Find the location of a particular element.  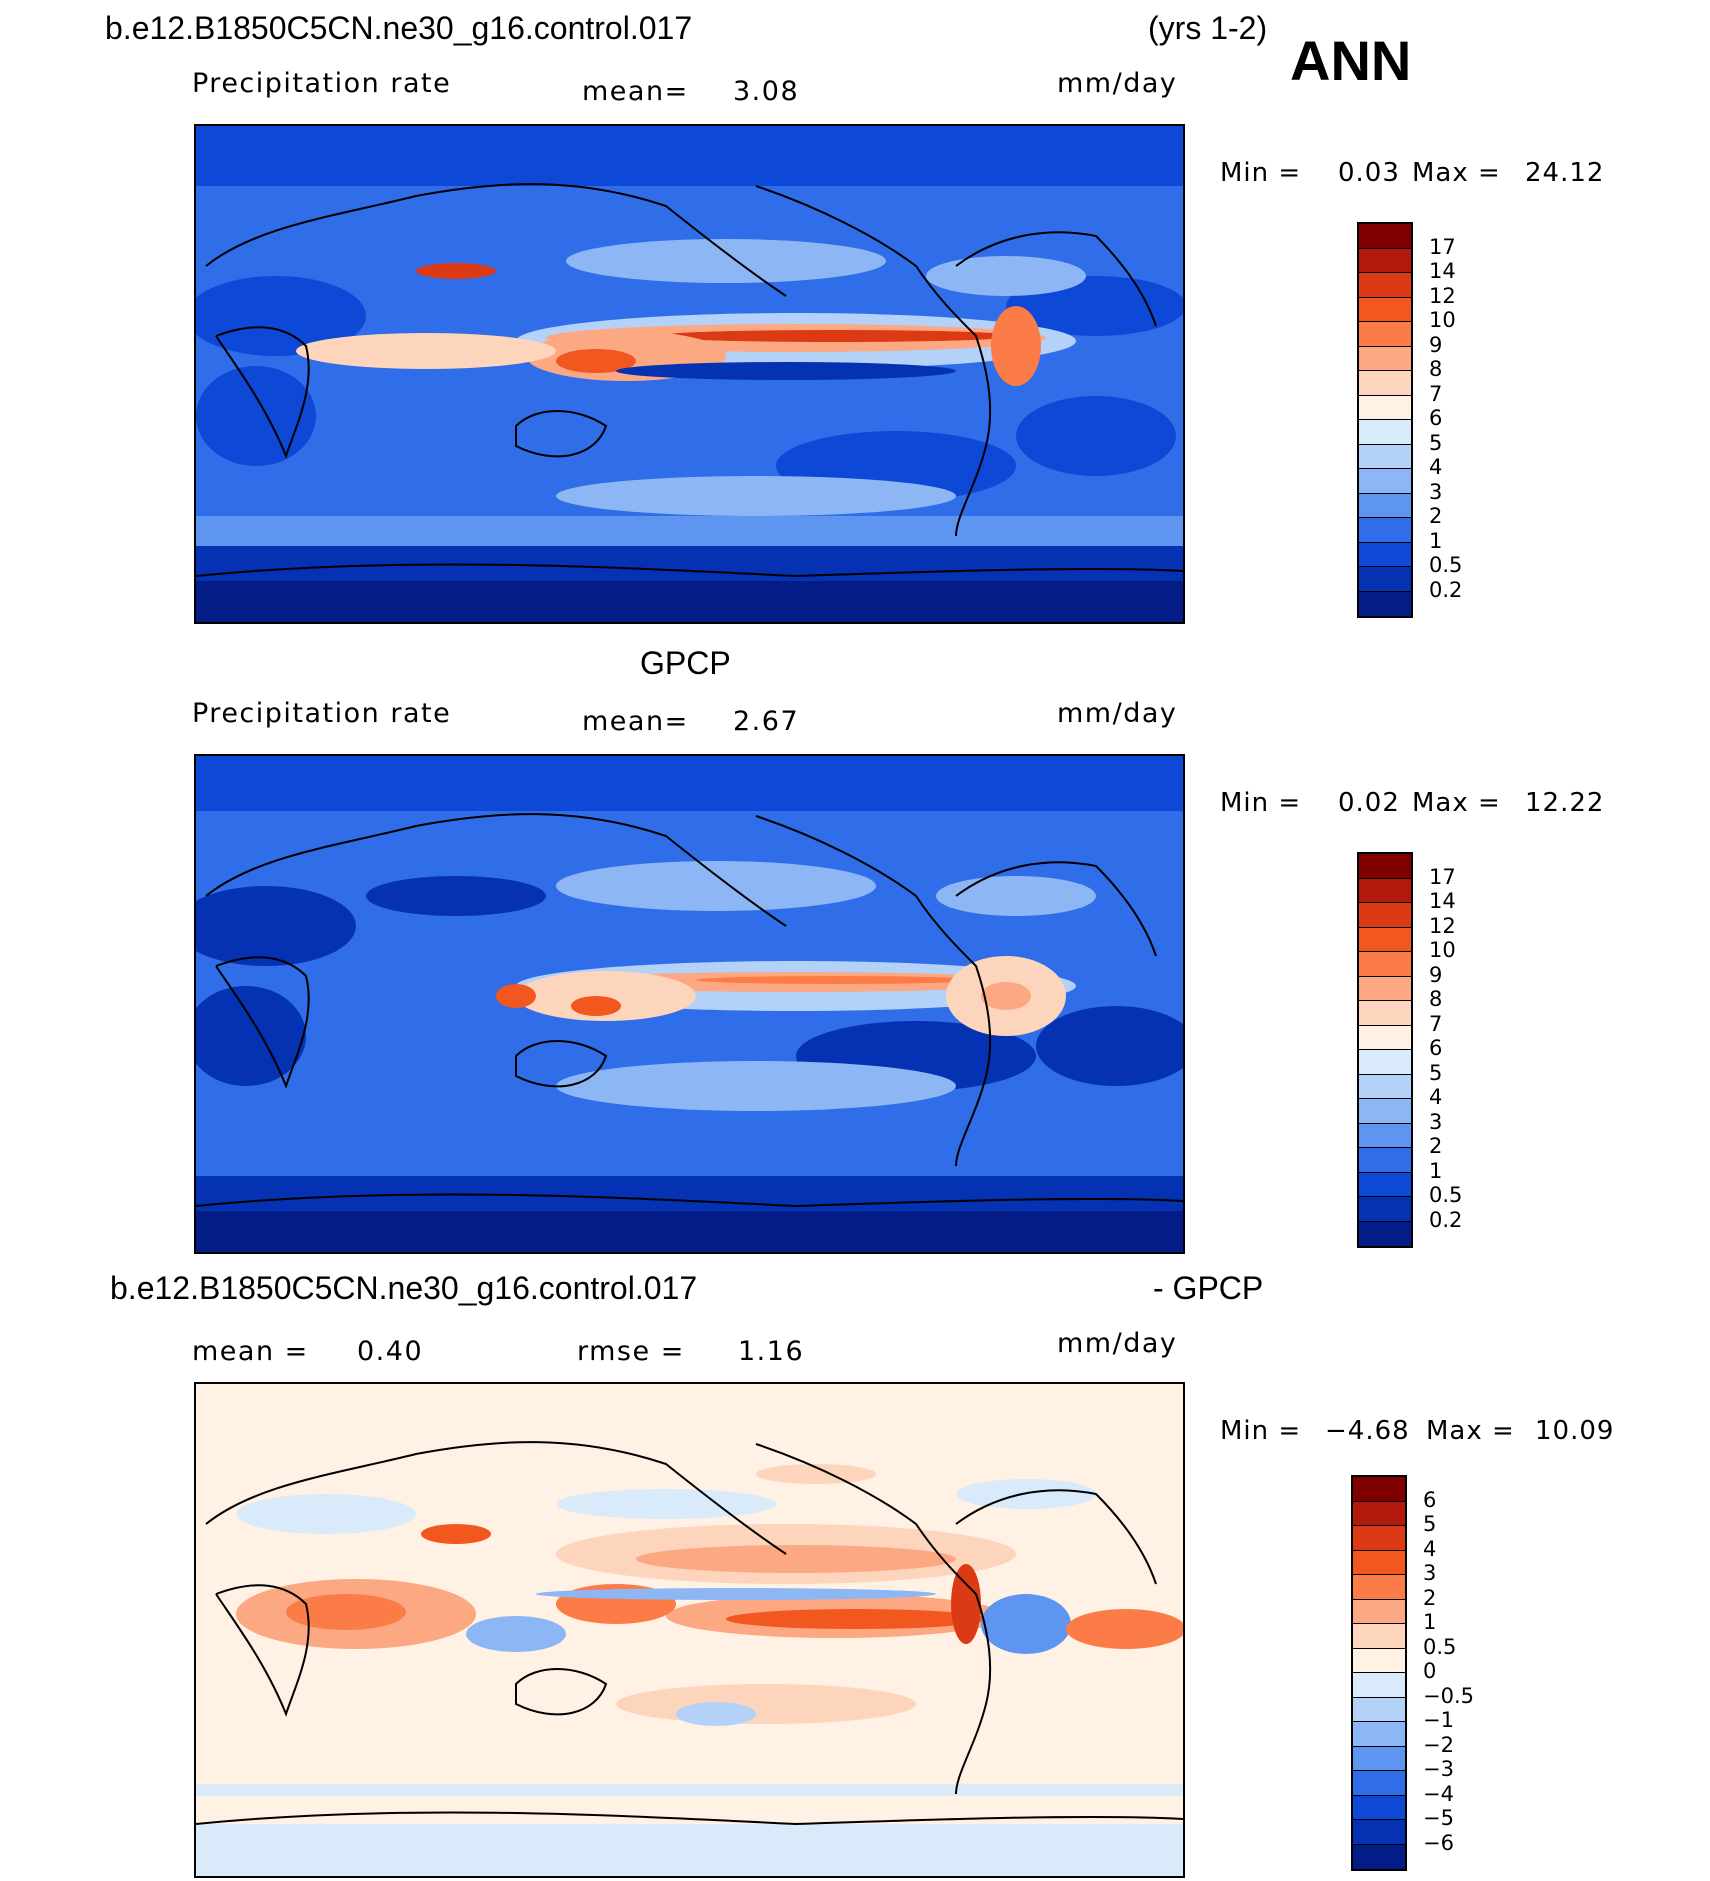

panel3-min-label: Min = is located at coordinates (1261, 1431).